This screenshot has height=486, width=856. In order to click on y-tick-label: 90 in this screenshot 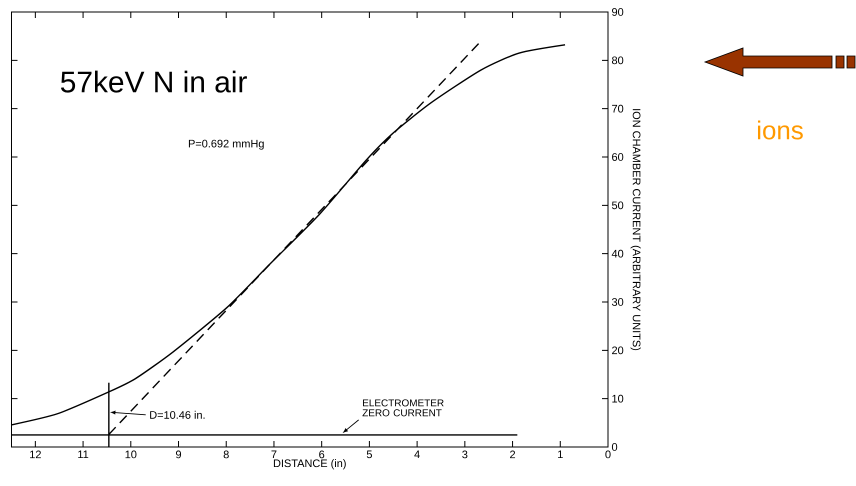, I will do `click(618, 12)`.